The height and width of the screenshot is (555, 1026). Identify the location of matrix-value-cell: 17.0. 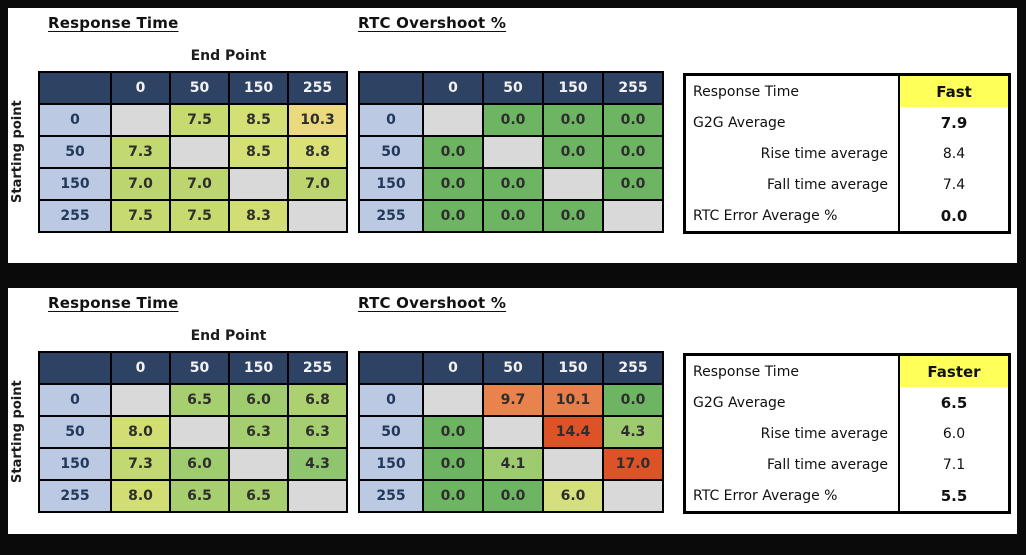
(633, 464).